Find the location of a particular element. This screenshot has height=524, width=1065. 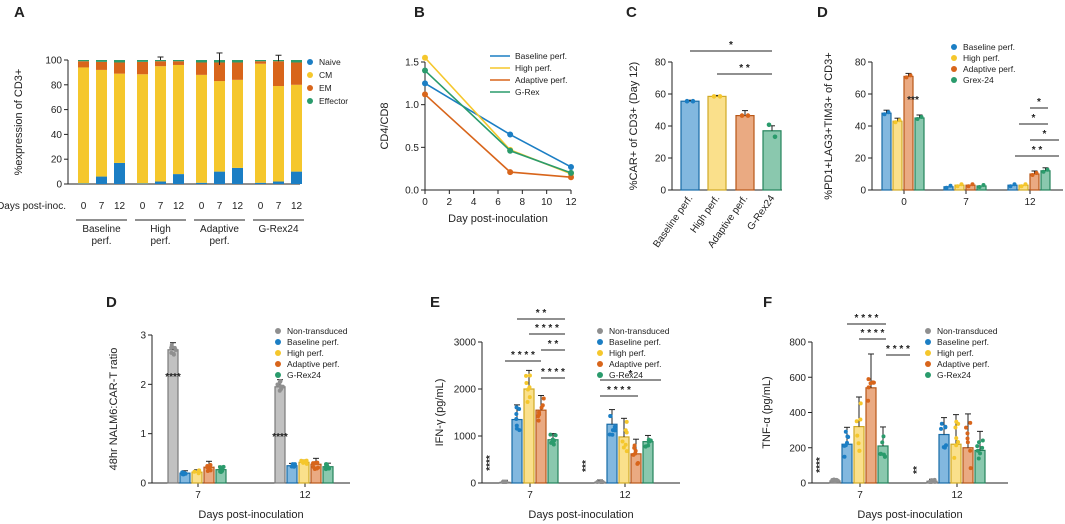

panel-a-y-tick-label: 60 is located at coordinates (57, 110).